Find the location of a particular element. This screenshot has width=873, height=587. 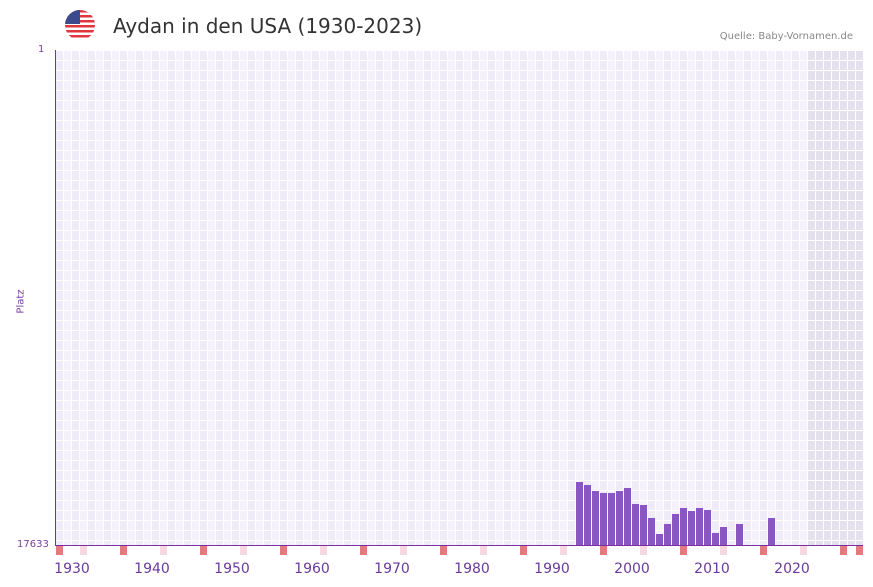

year-marker-2030 is located at coordinates (859, 550).